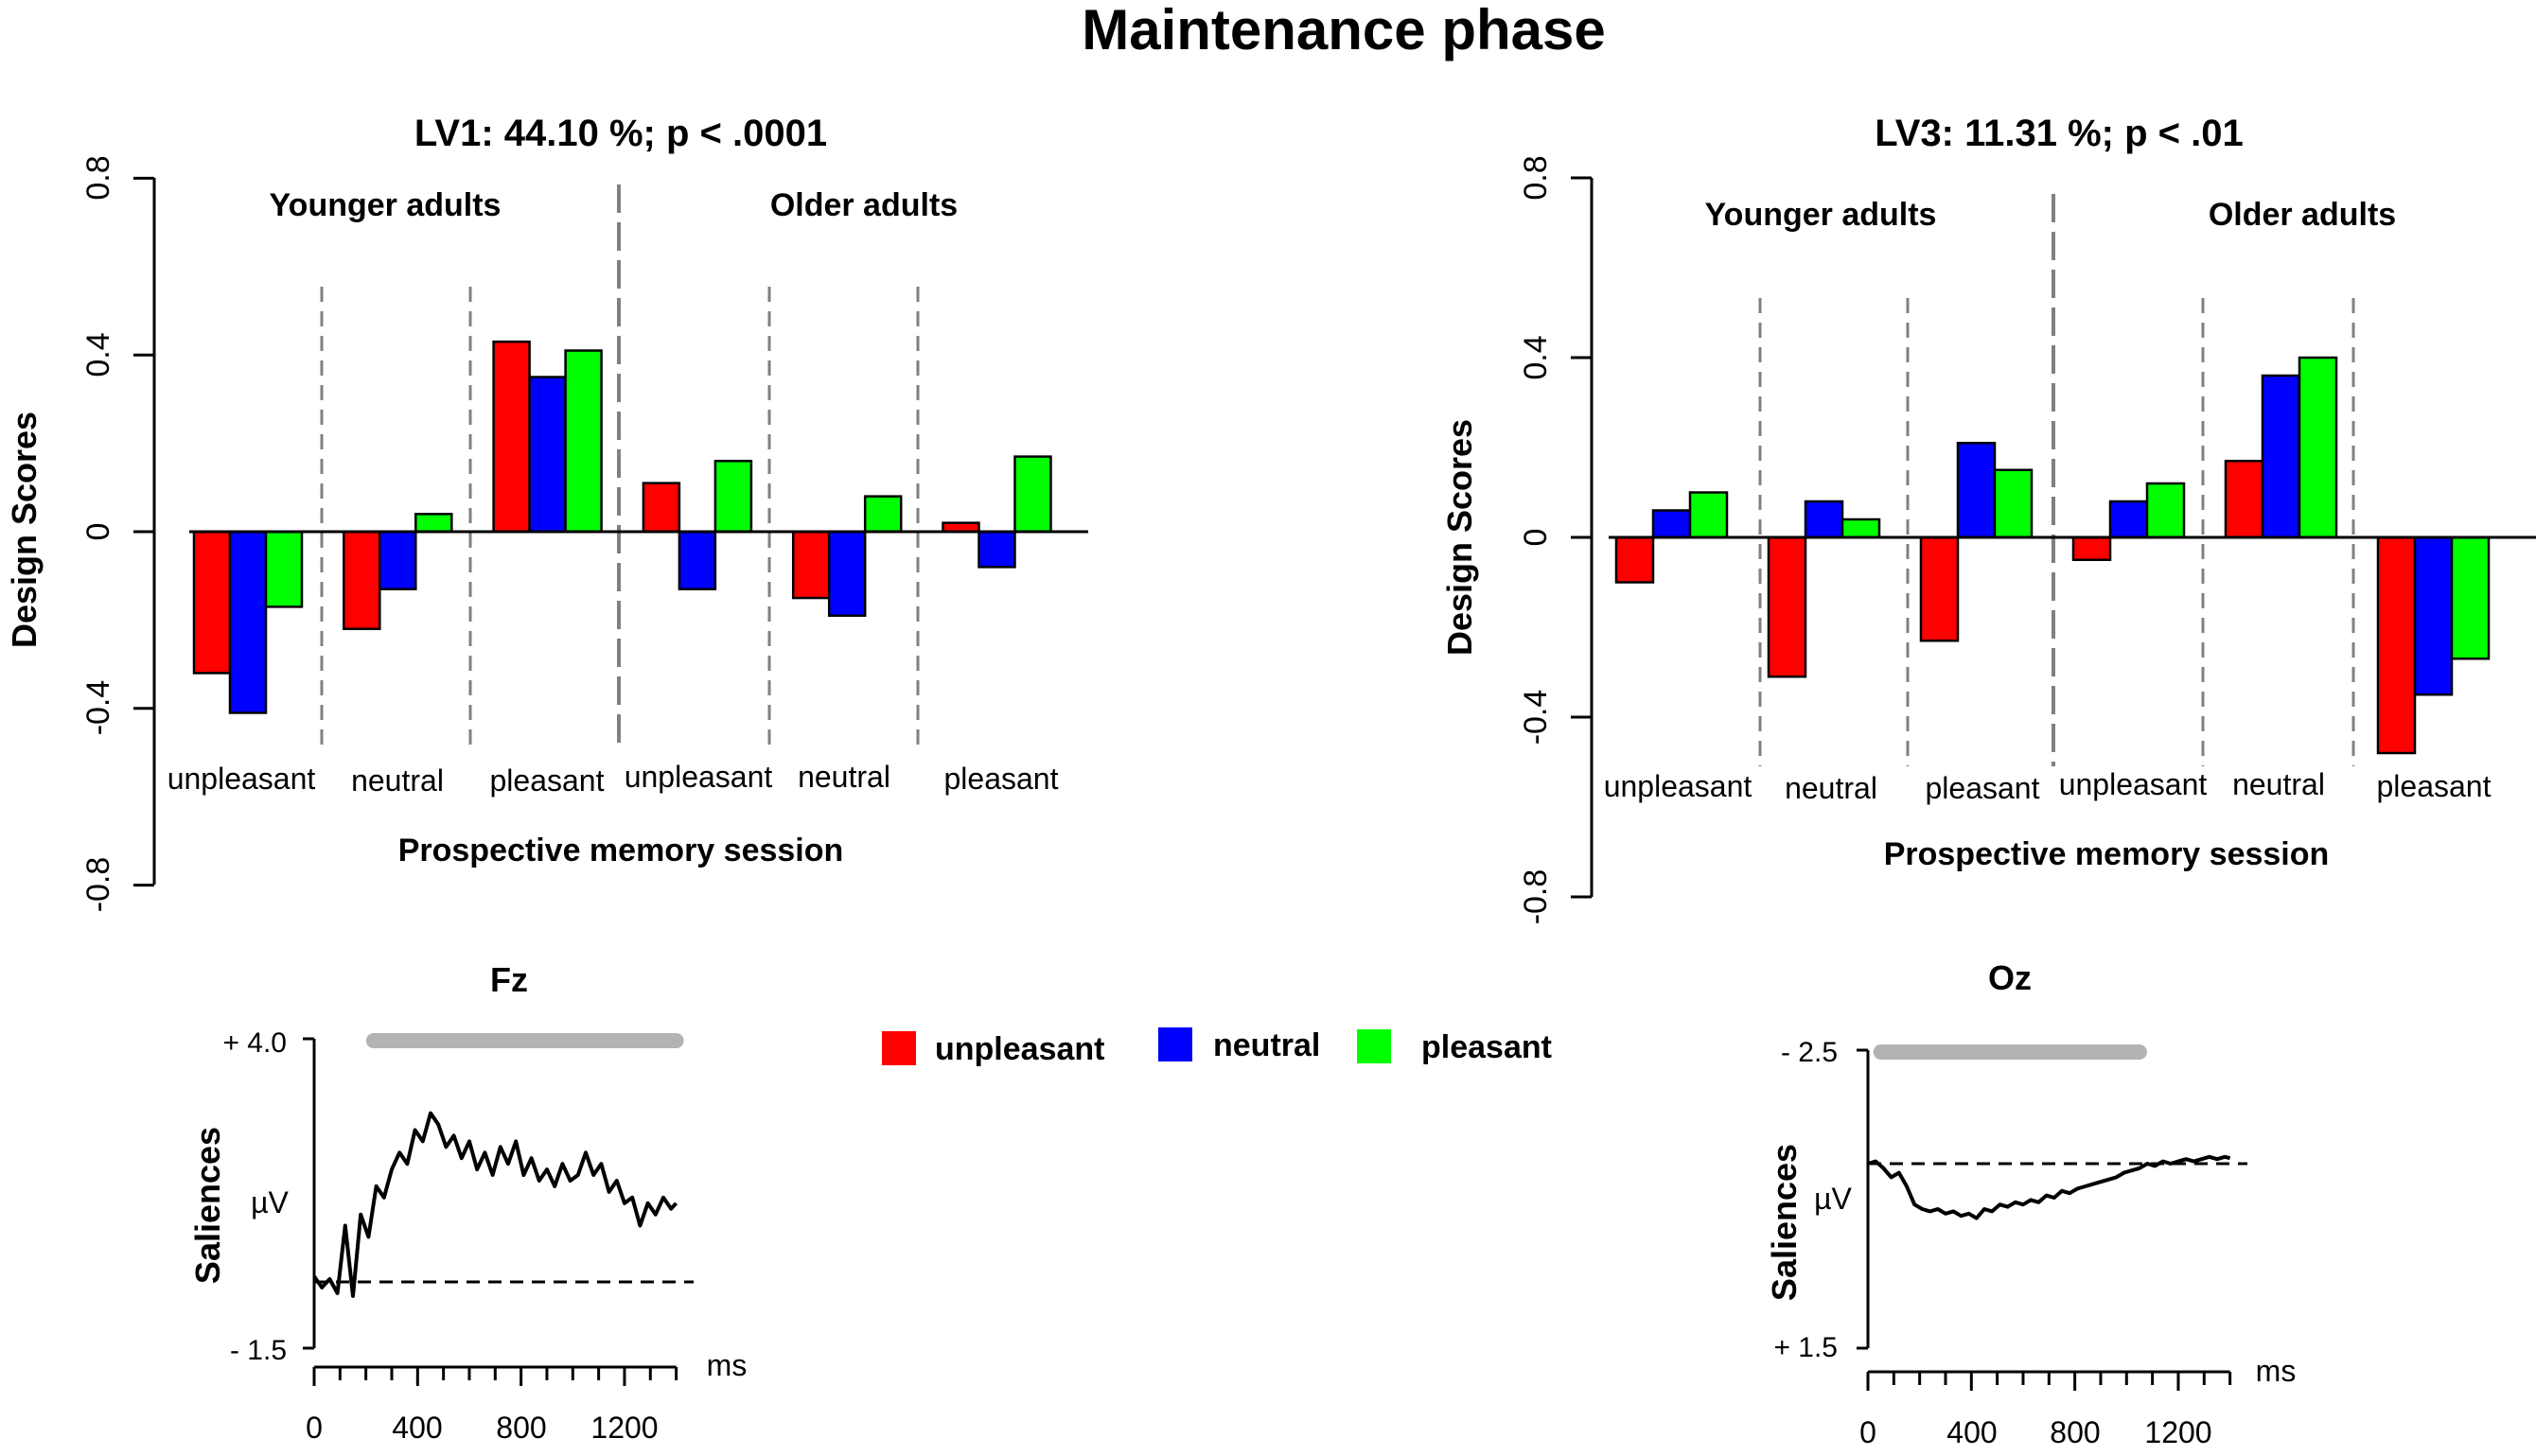 This screenshot has height=1456, width=2536. Describe the element at coordinates (1821, 215) in the screenshot. I see `lv3-group-younger: Younger adults` at that location.